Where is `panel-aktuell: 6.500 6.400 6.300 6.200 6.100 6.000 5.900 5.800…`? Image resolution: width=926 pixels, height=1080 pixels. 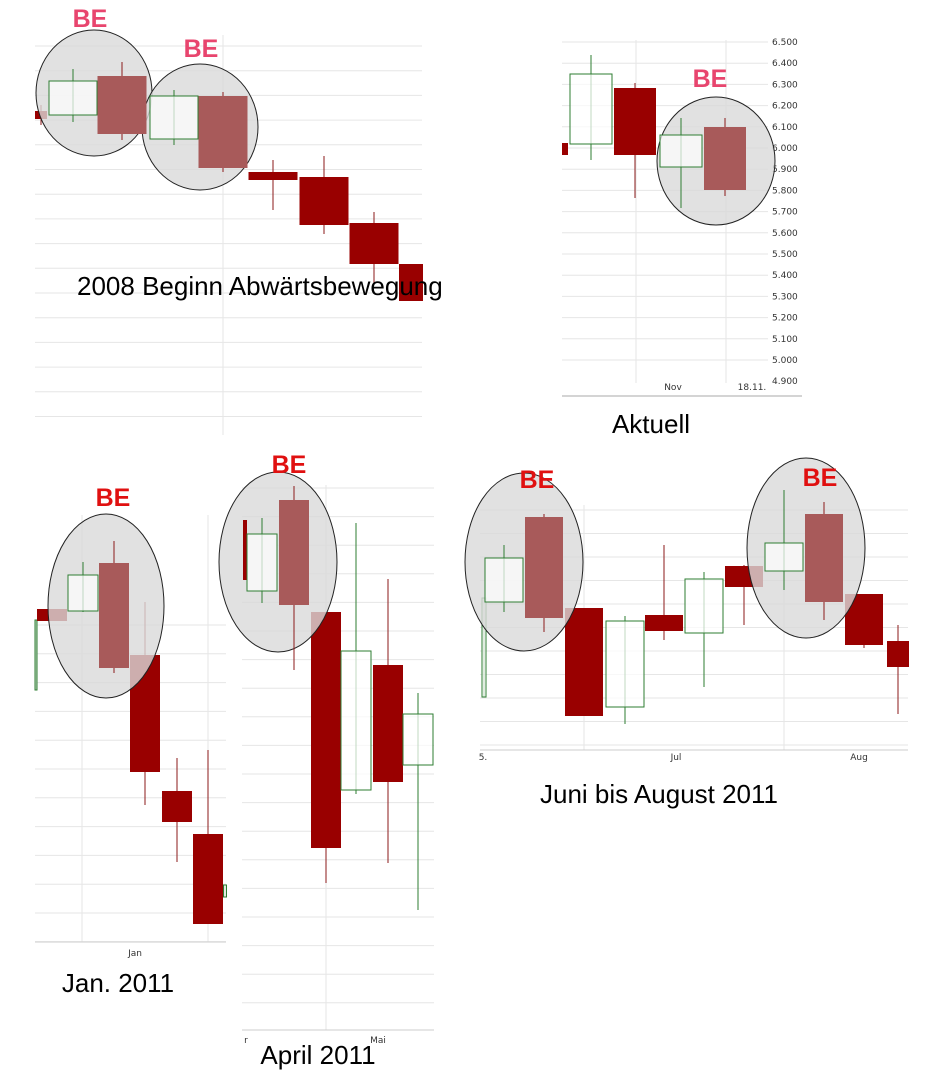 panel-aktuell: 6.500 6.400 6.300 6.200 6.100 6.000 5.900 5.800… is located at coordinates (682, 238).